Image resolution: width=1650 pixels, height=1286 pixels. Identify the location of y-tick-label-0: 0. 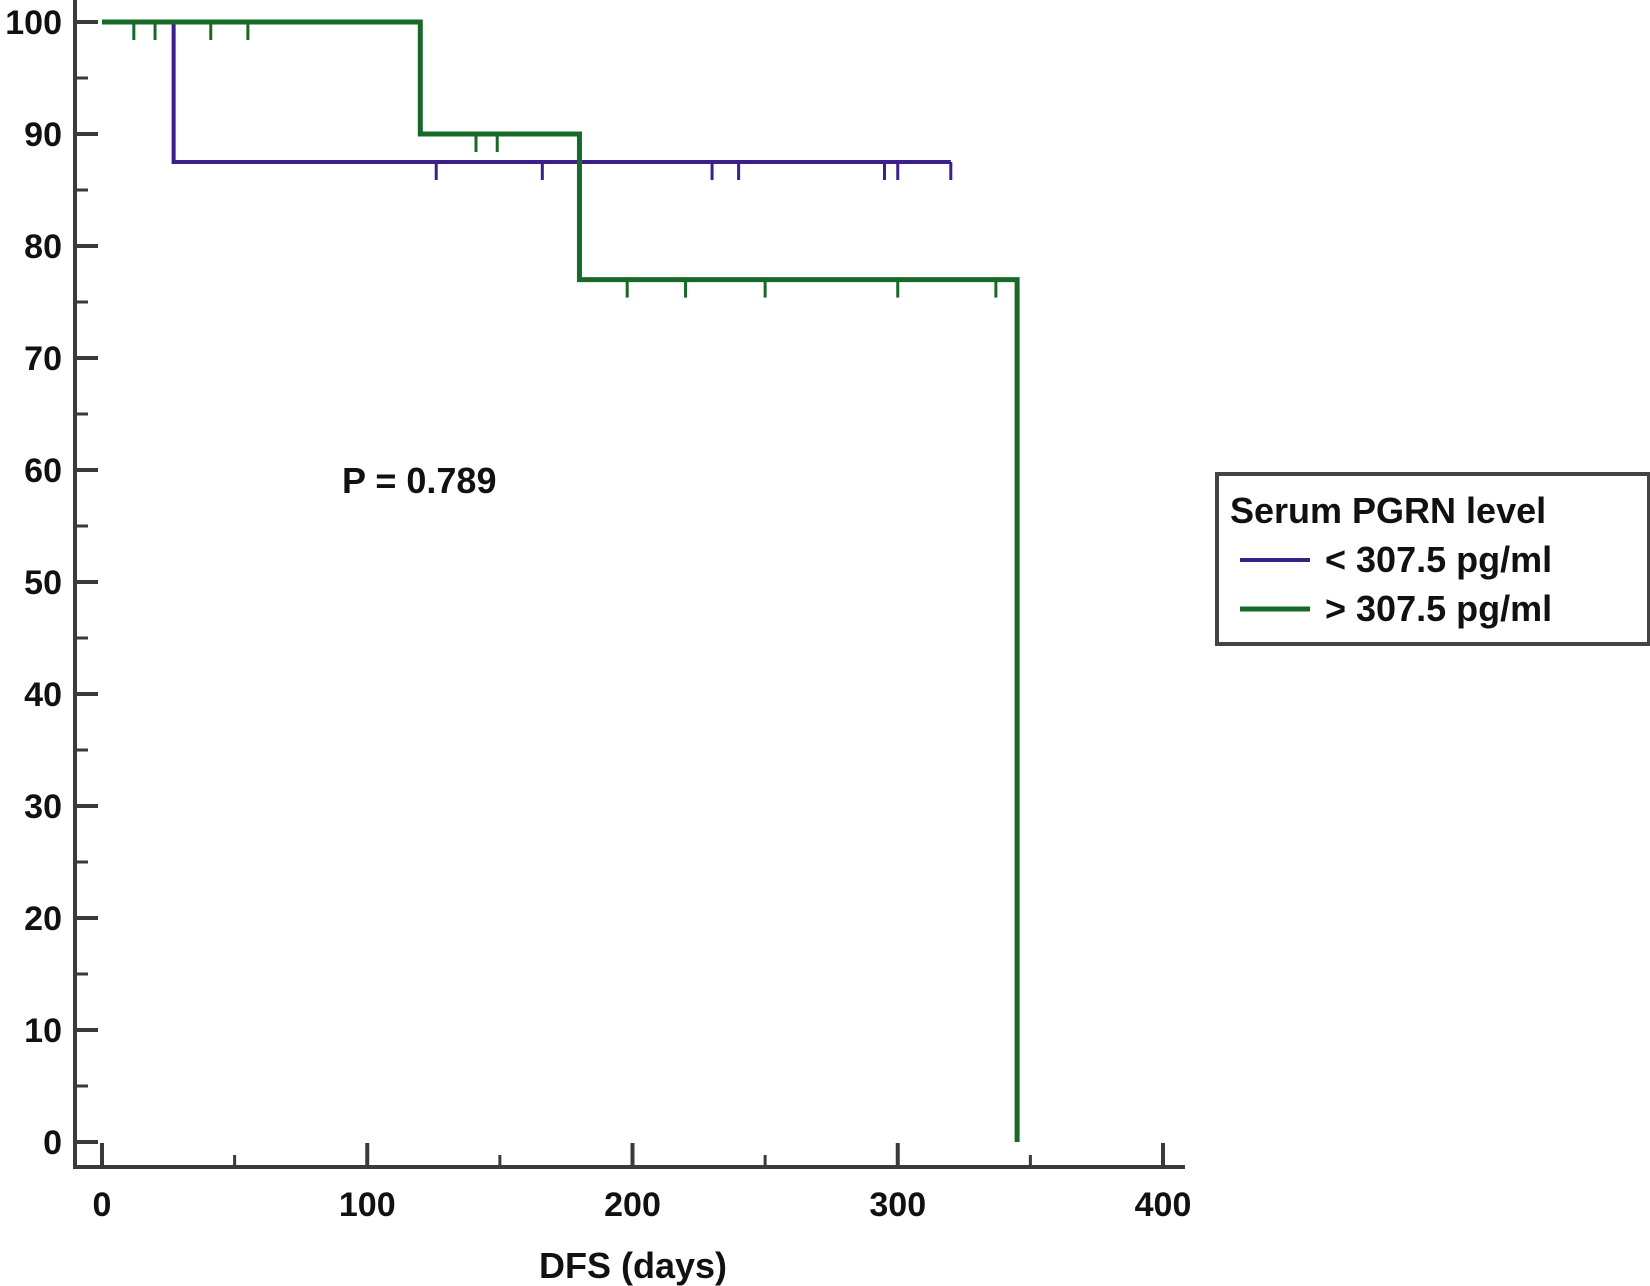
(52, 1143).